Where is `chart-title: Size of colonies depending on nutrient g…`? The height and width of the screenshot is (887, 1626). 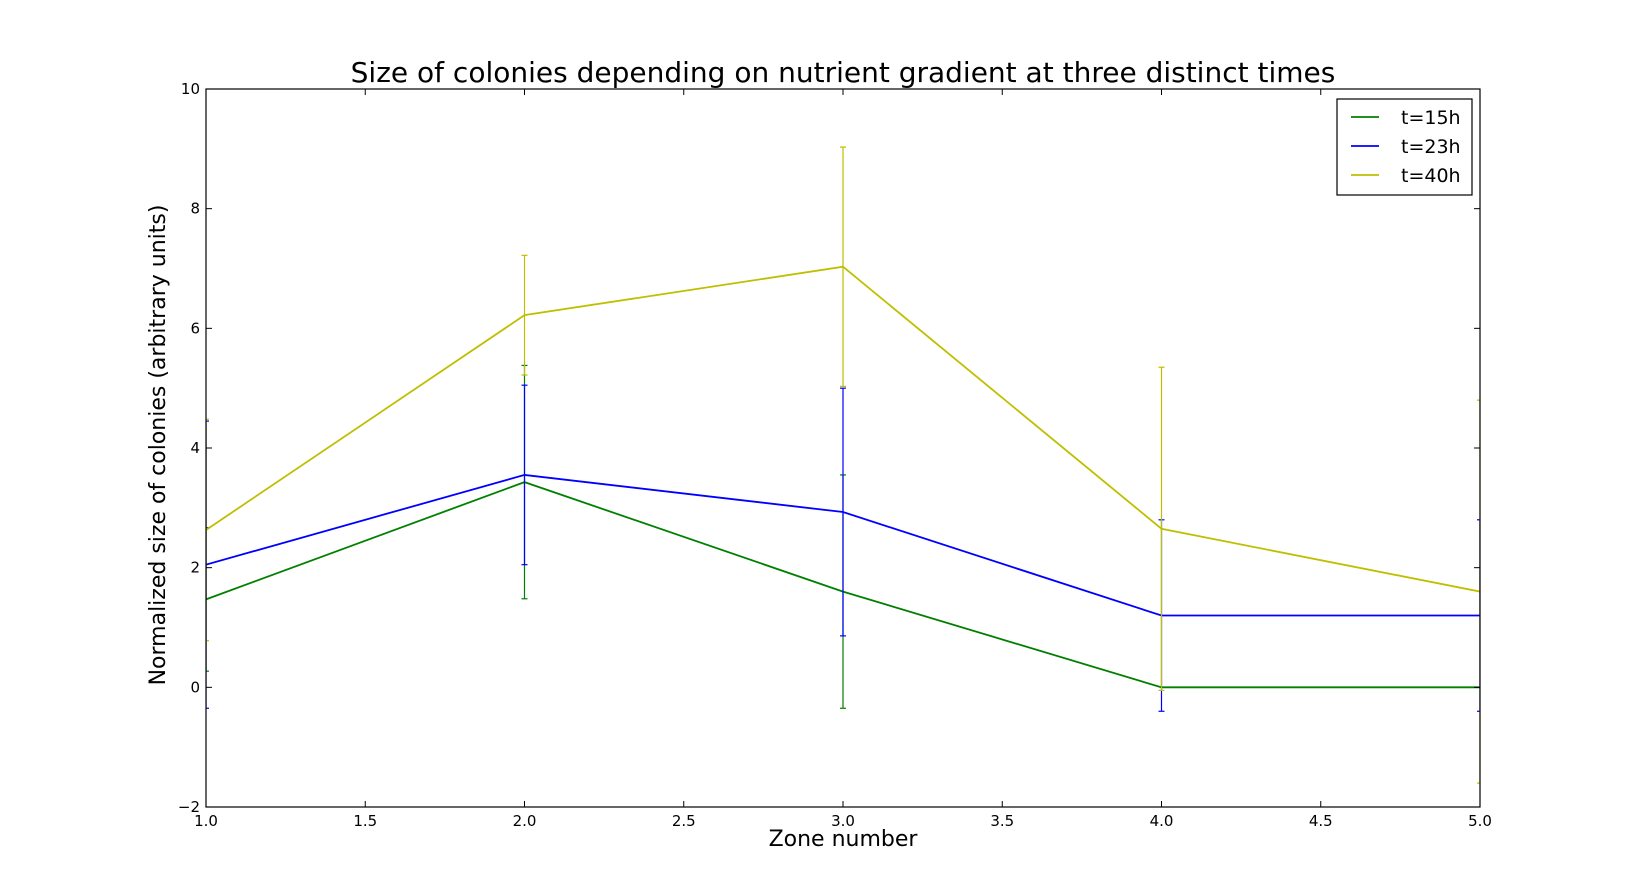 chart-title: Size of colonies depending on nutrient g… is located at coordinates (843, 72).